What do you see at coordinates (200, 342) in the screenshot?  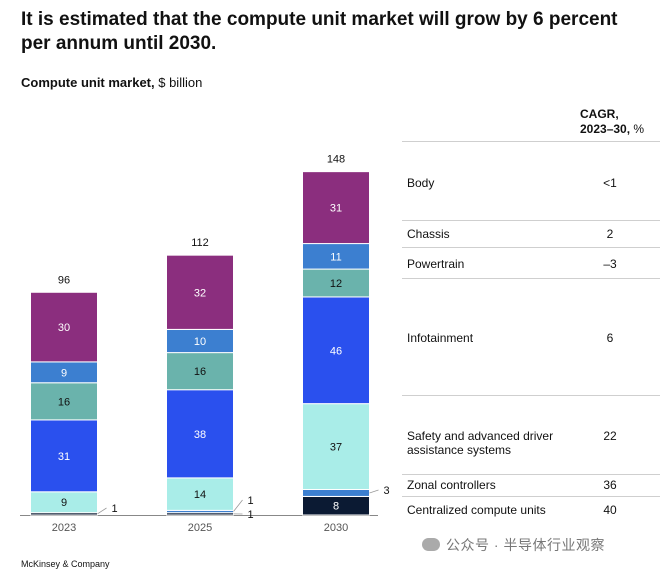 I see `bar-label-chassis-2025: 10` at bounding box center [200, 342].